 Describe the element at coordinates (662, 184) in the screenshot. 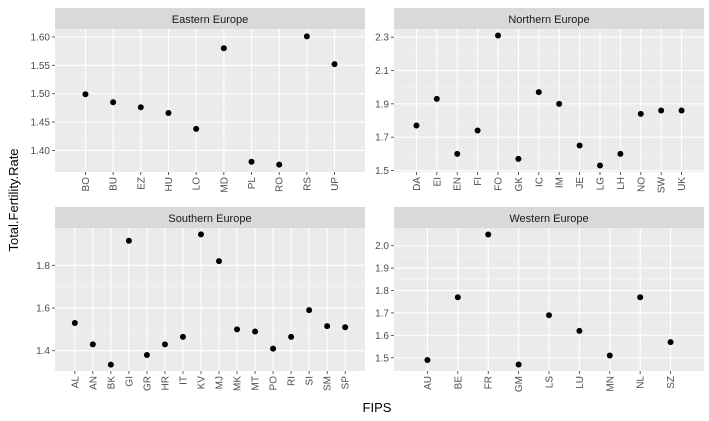

I see `x-tick-label: SW` at that location.